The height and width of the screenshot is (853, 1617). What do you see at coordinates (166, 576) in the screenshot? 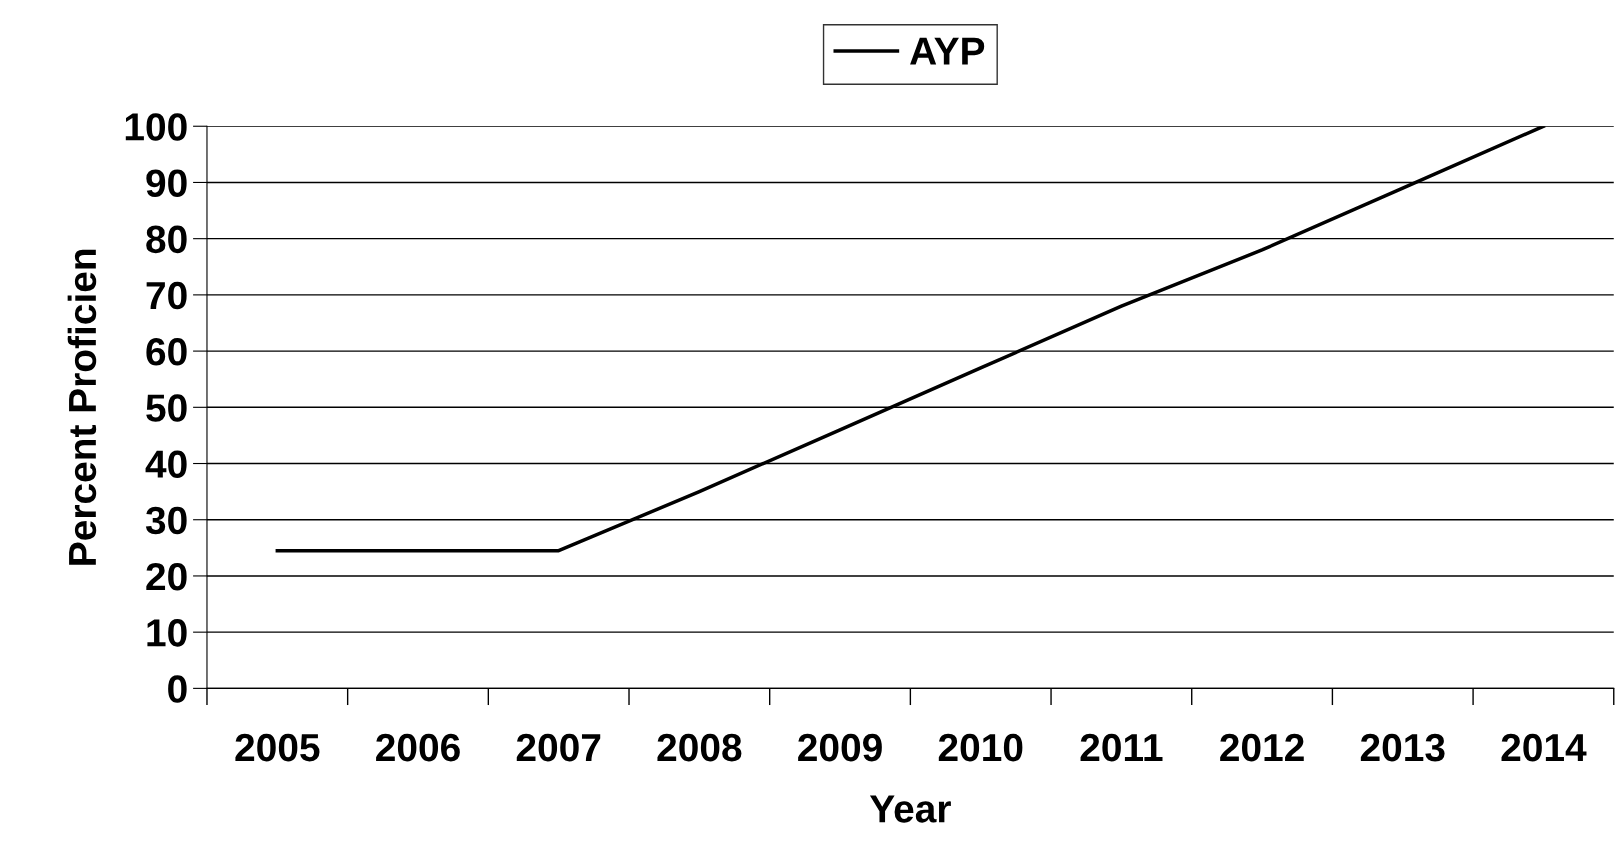
I see `y-tick-label: 20` at bounding box center [166, 576].